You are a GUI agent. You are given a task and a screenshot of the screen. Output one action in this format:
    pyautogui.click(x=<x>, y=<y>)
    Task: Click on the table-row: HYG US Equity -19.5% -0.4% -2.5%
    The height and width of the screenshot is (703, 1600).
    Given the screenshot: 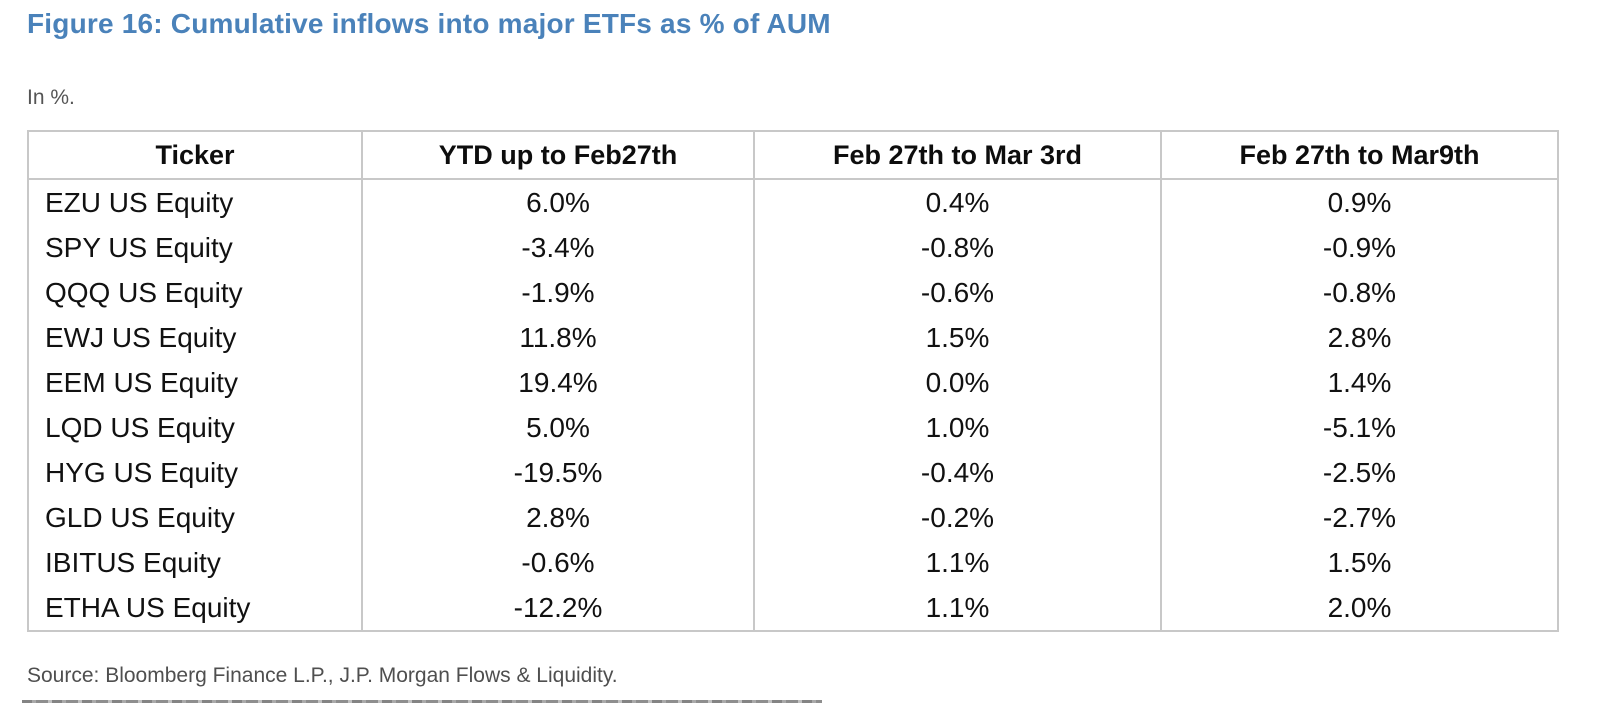 What is the action you would take?
    pyautogui.click(x=793, y=472)
    